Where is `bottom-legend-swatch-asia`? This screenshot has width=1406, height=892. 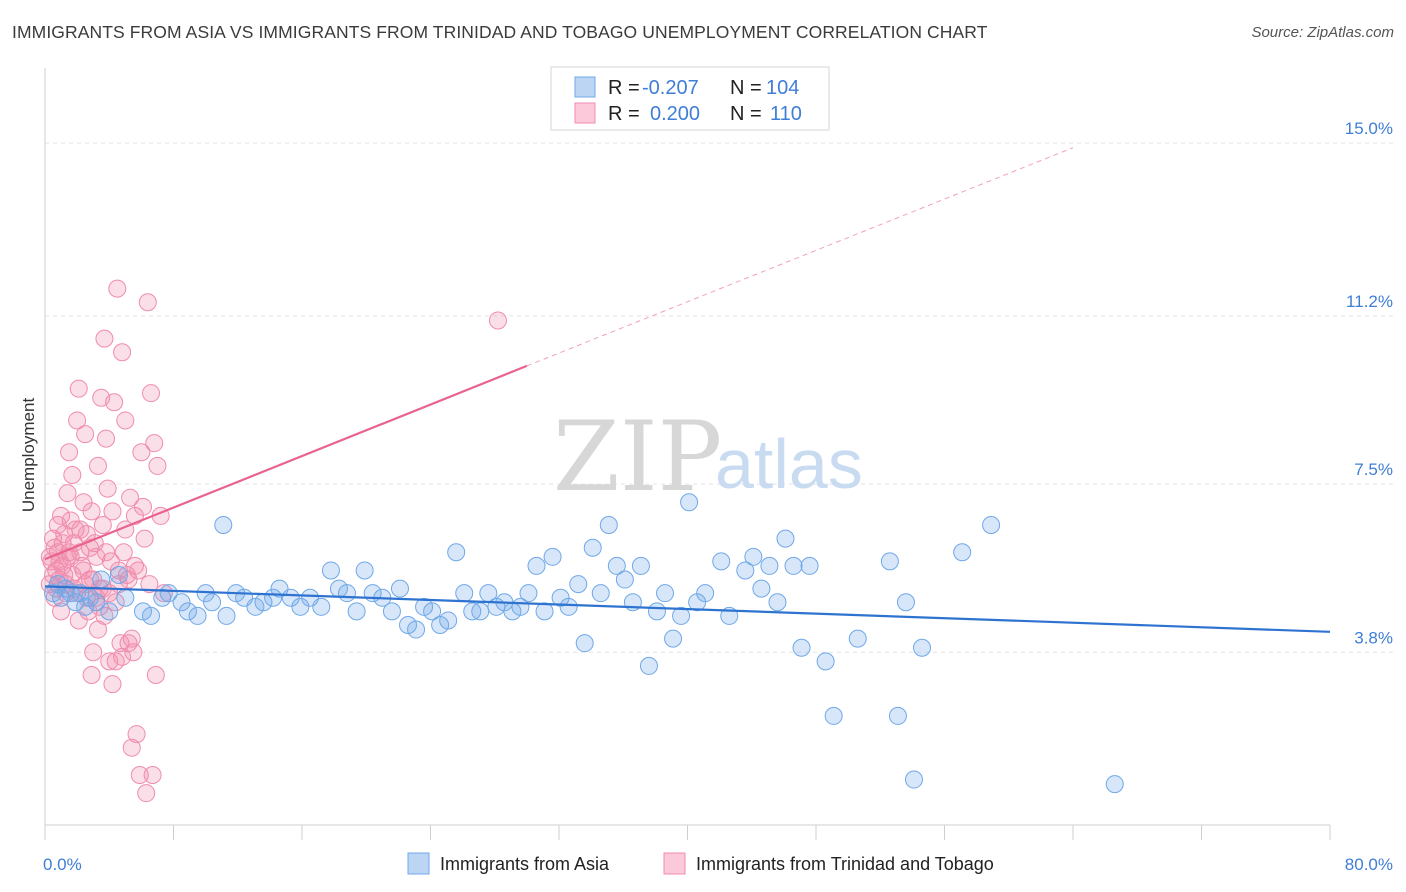 bottom-legend-swatch-asia is located at coordinates (418, 863).